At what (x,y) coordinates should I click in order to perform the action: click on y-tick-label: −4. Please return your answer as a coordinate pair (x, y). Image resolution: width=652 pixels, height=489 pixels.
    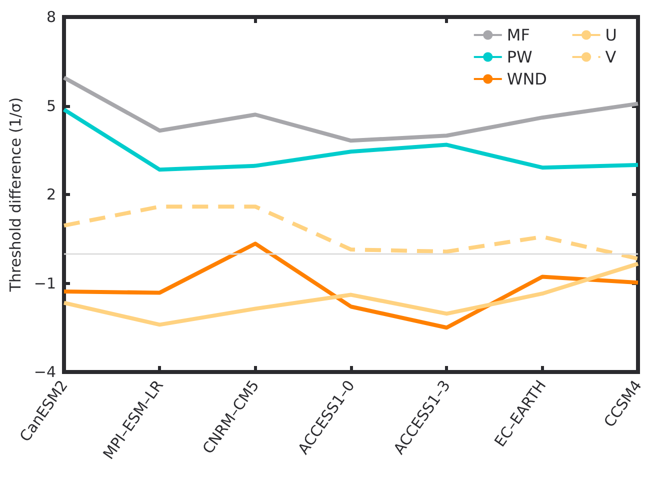
    Looking at the image, I should click on (45, 372).